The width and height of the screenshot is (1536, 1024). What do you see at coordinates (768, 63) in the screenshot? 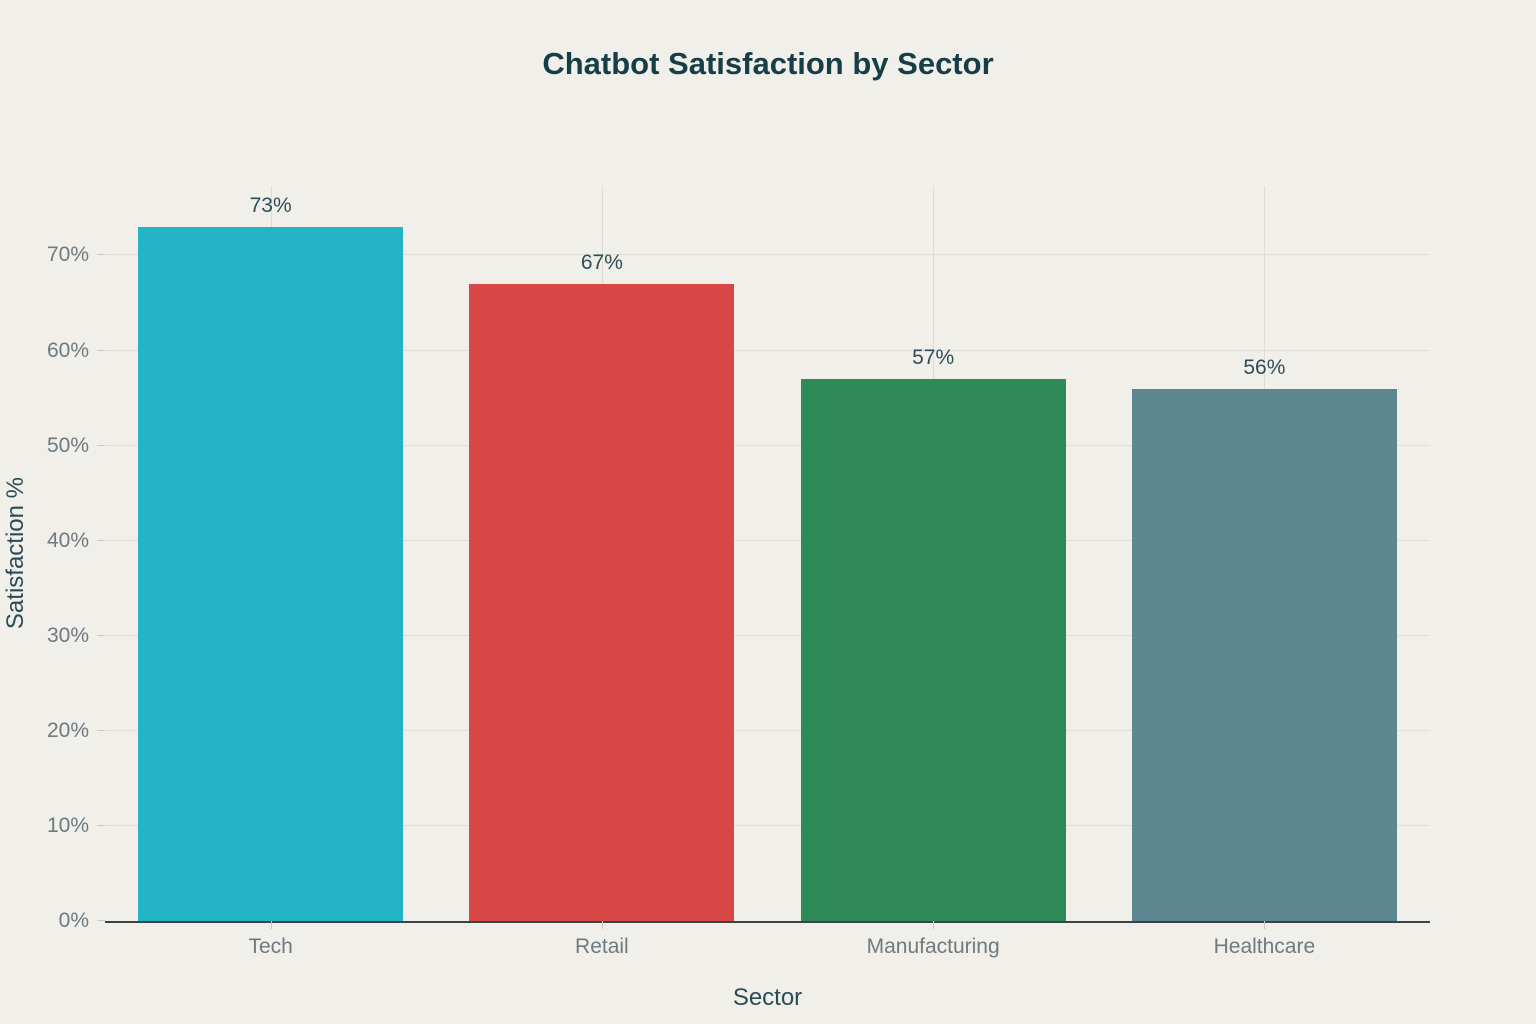
I see `chart-title: Chatbot Satisfaction by Sector` at bounding box center [768, 63].